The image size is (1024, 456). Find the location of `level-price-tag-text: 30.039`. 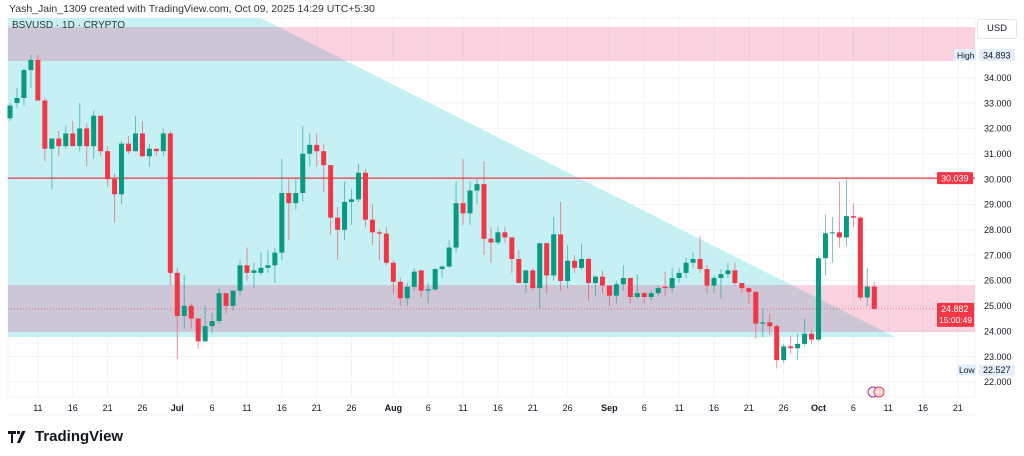

level-price-tag-text: 30.039 is located at coordinates (955, 178).